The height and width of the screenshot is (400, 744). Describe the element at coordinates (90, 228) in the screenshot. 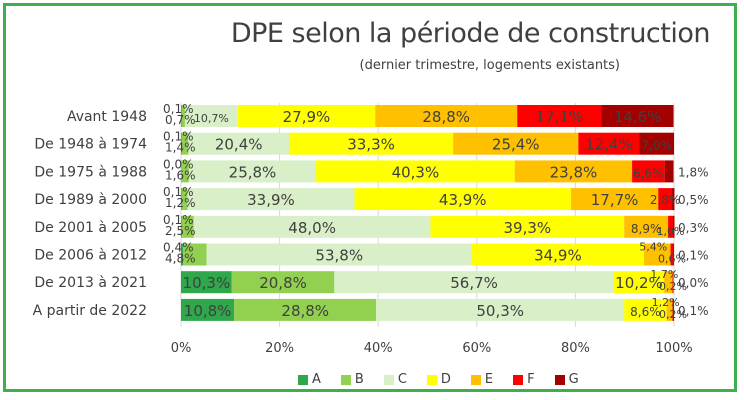

I see `category-label: De 2001 à 2005` at that location.